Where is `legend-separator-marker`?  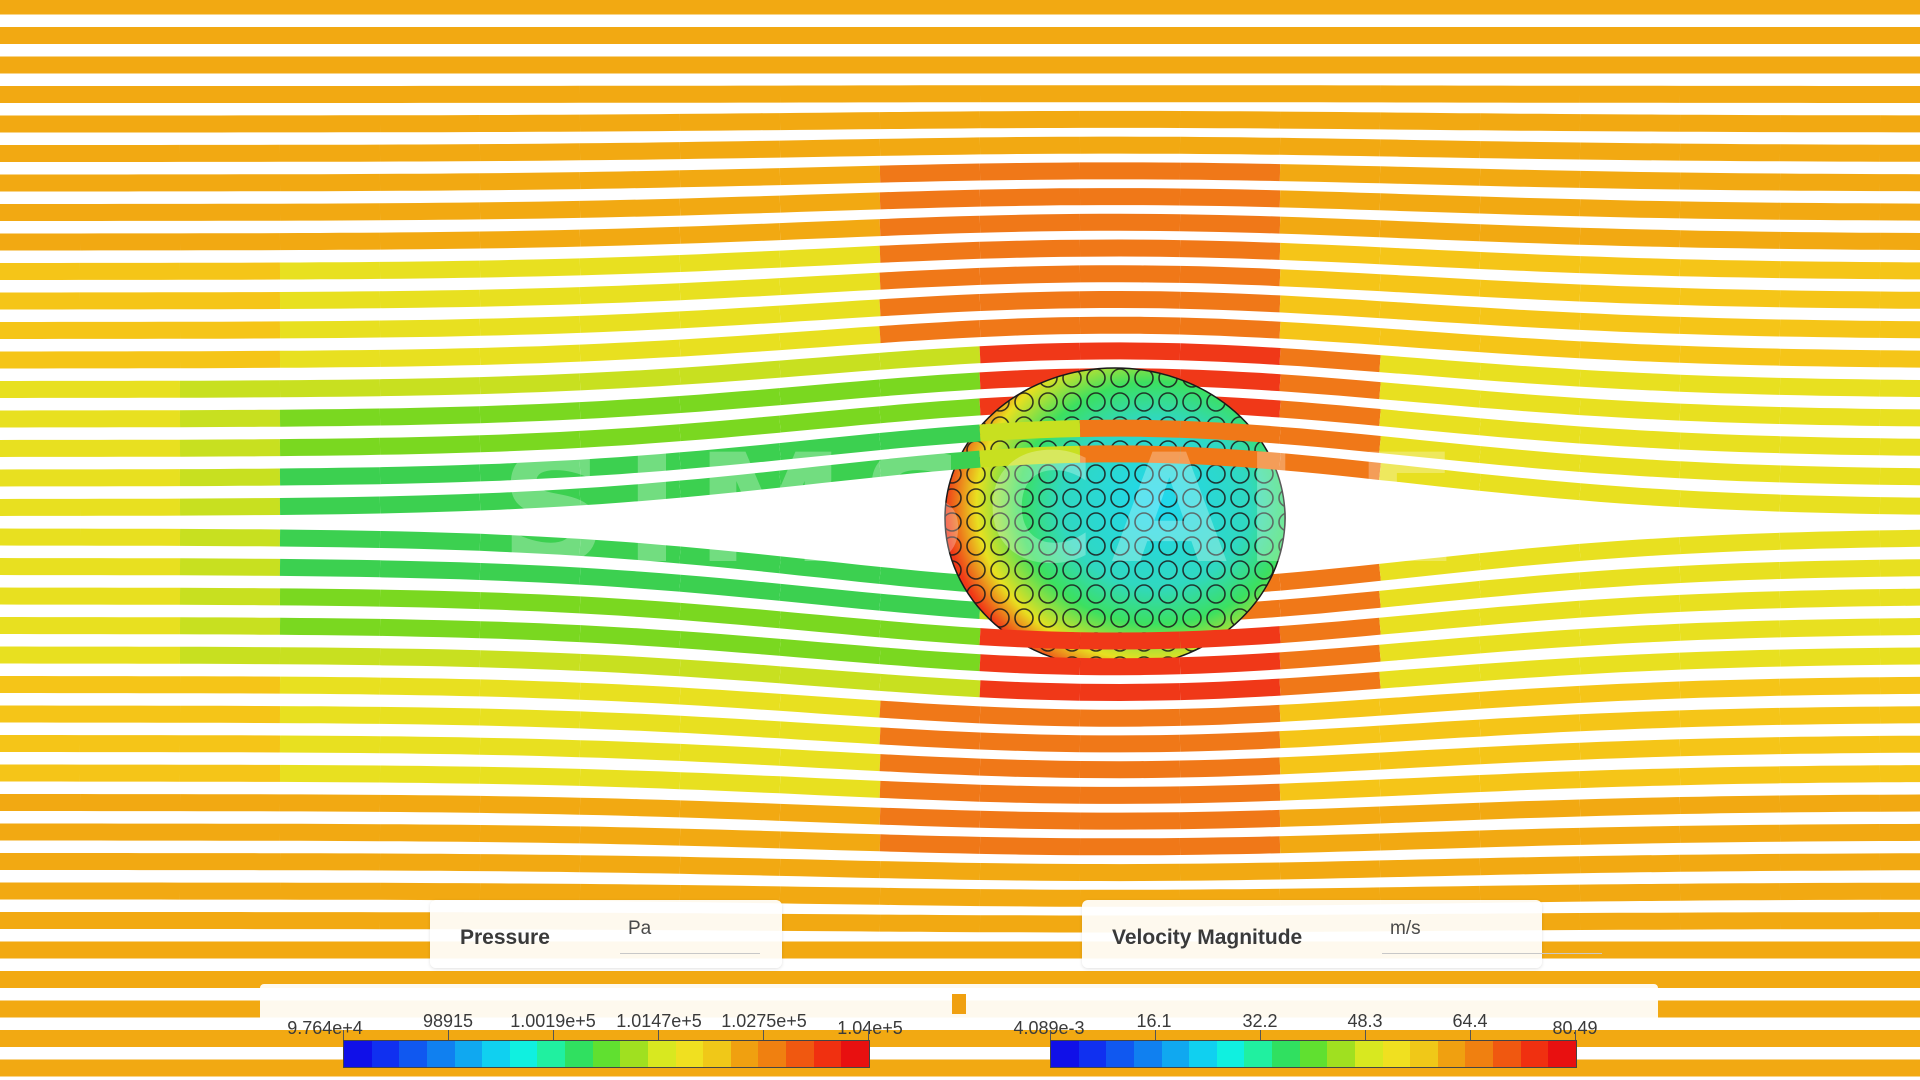 legend-separator-marker is located at coordinates (959, 1004).